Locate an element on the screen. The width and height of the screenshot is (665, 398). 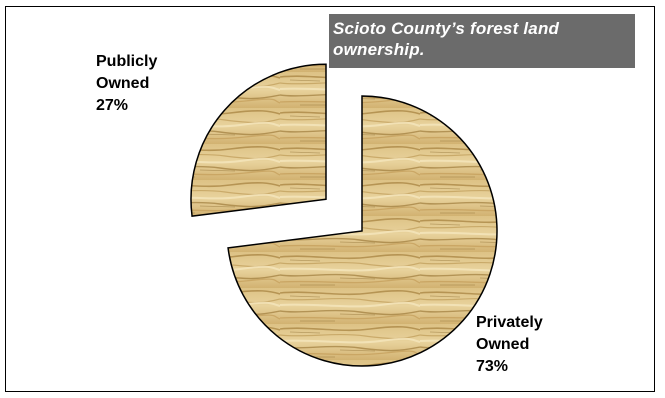
chart-title: Scioto County’s forest land ownership. is located at coordinates (446, 39).